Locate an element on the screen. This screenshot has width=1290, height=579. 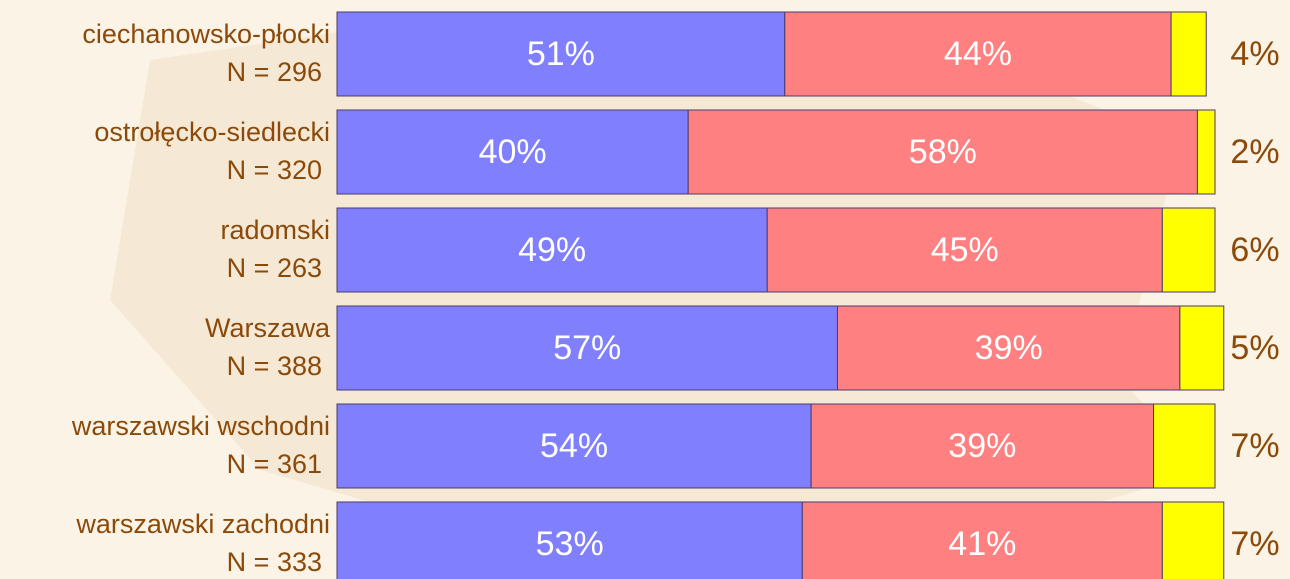
value-label: 54% is located at coordinates (574, 446).